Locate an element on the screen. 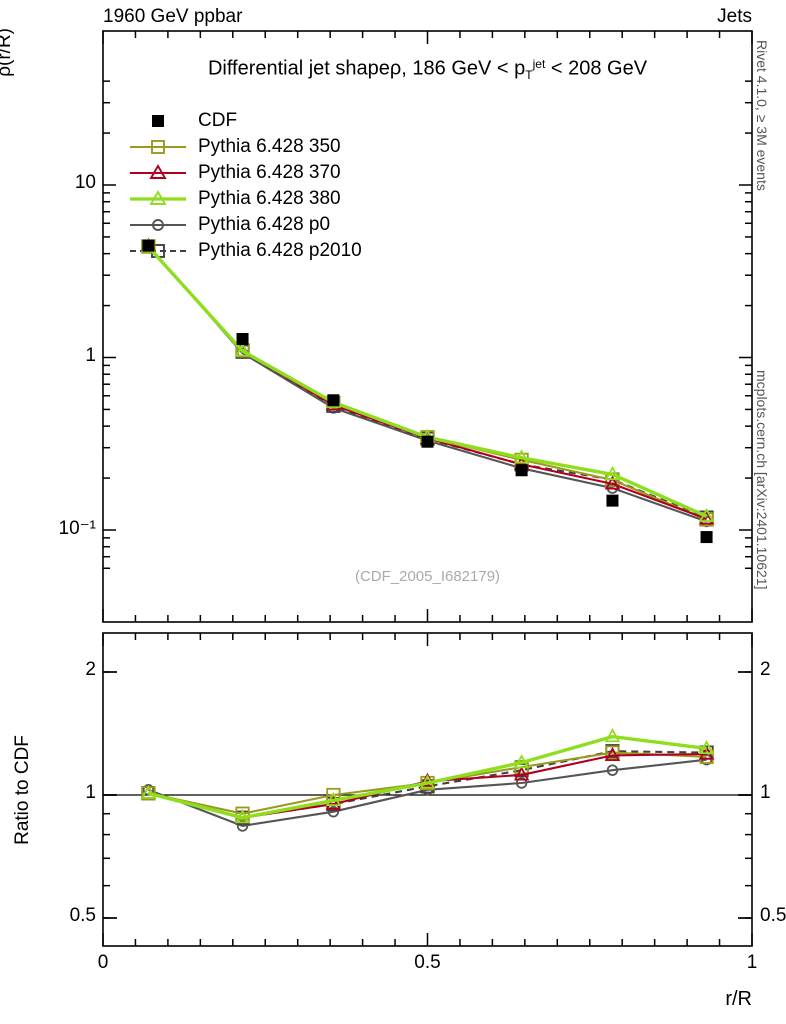 The height and width of the screenshot is (1024, 786). legend-item-label: Pythia 6.428 370 is located at coordinates (269, 172).